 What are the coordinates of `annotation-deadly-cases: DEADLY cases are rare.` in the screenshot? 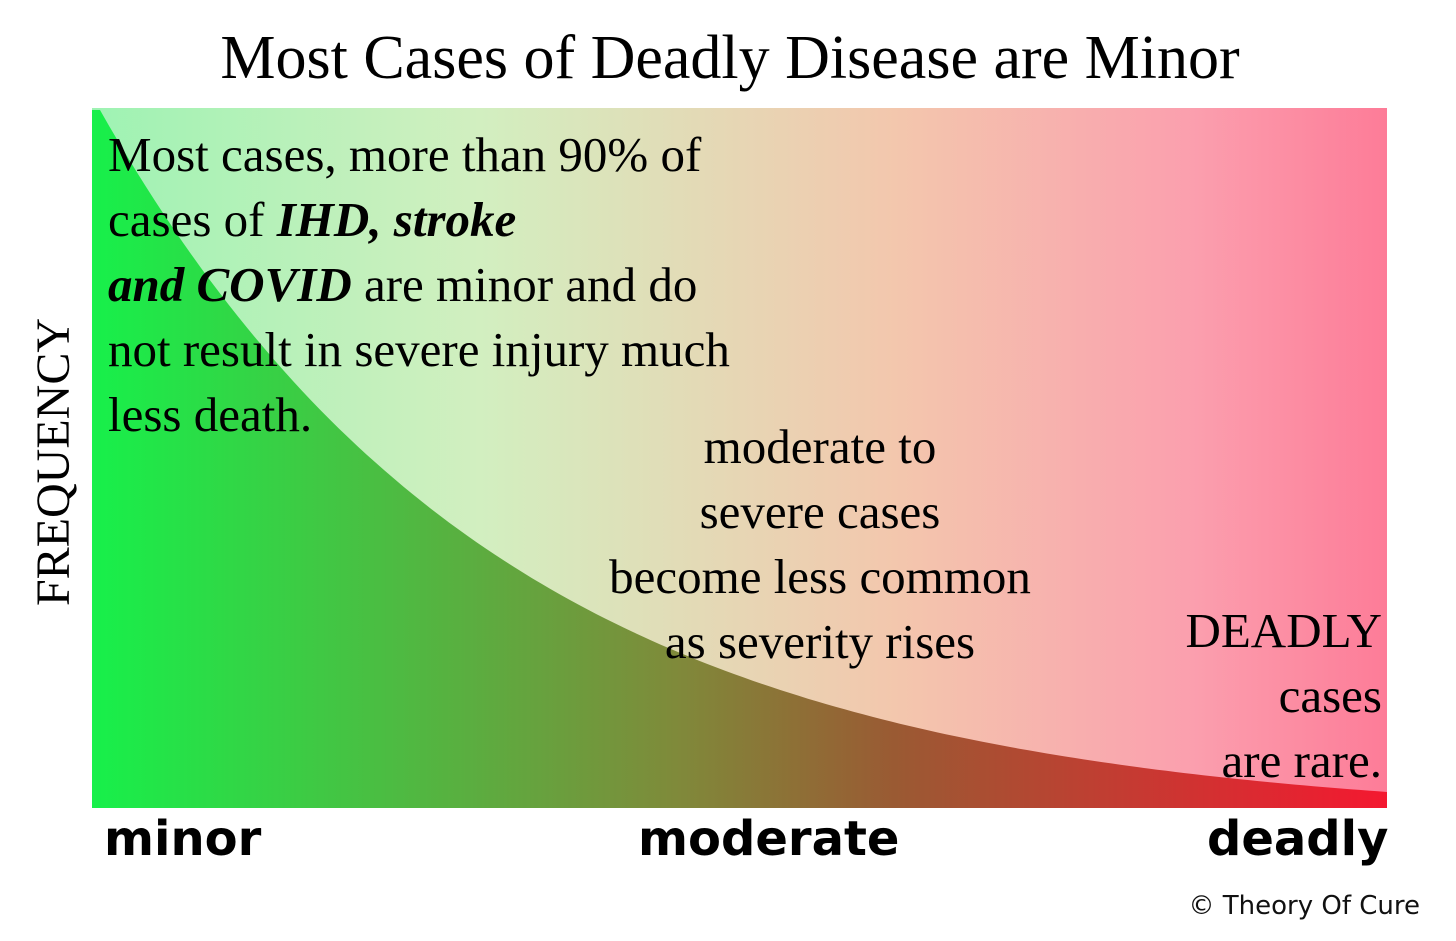 It's located at (1231, 695).